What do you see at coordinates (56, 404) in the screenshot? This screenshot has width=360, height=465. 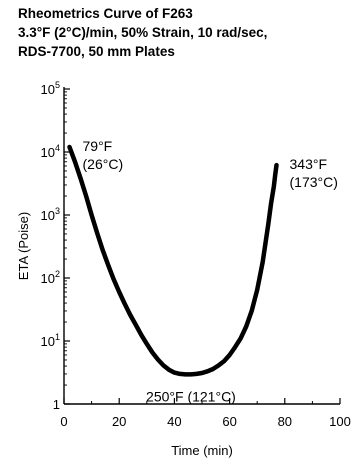 I see `y-tick-label: 1` at bounding box center [56, 404].